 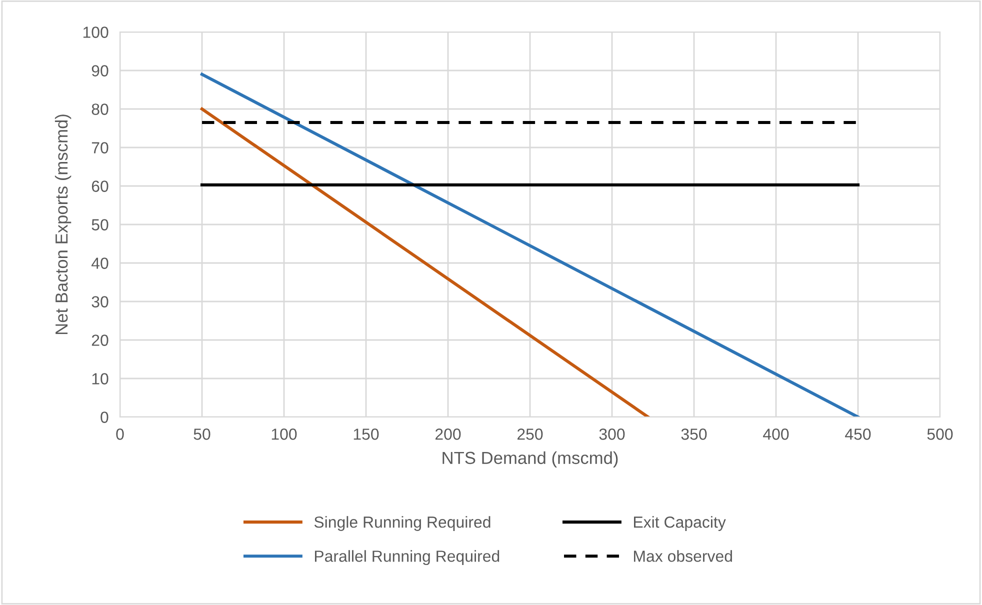 What do you see at coordinates (407, 558) in the screenshot?
I see `legend-label: Parallel Running Required` at bounding box center [407, 558].